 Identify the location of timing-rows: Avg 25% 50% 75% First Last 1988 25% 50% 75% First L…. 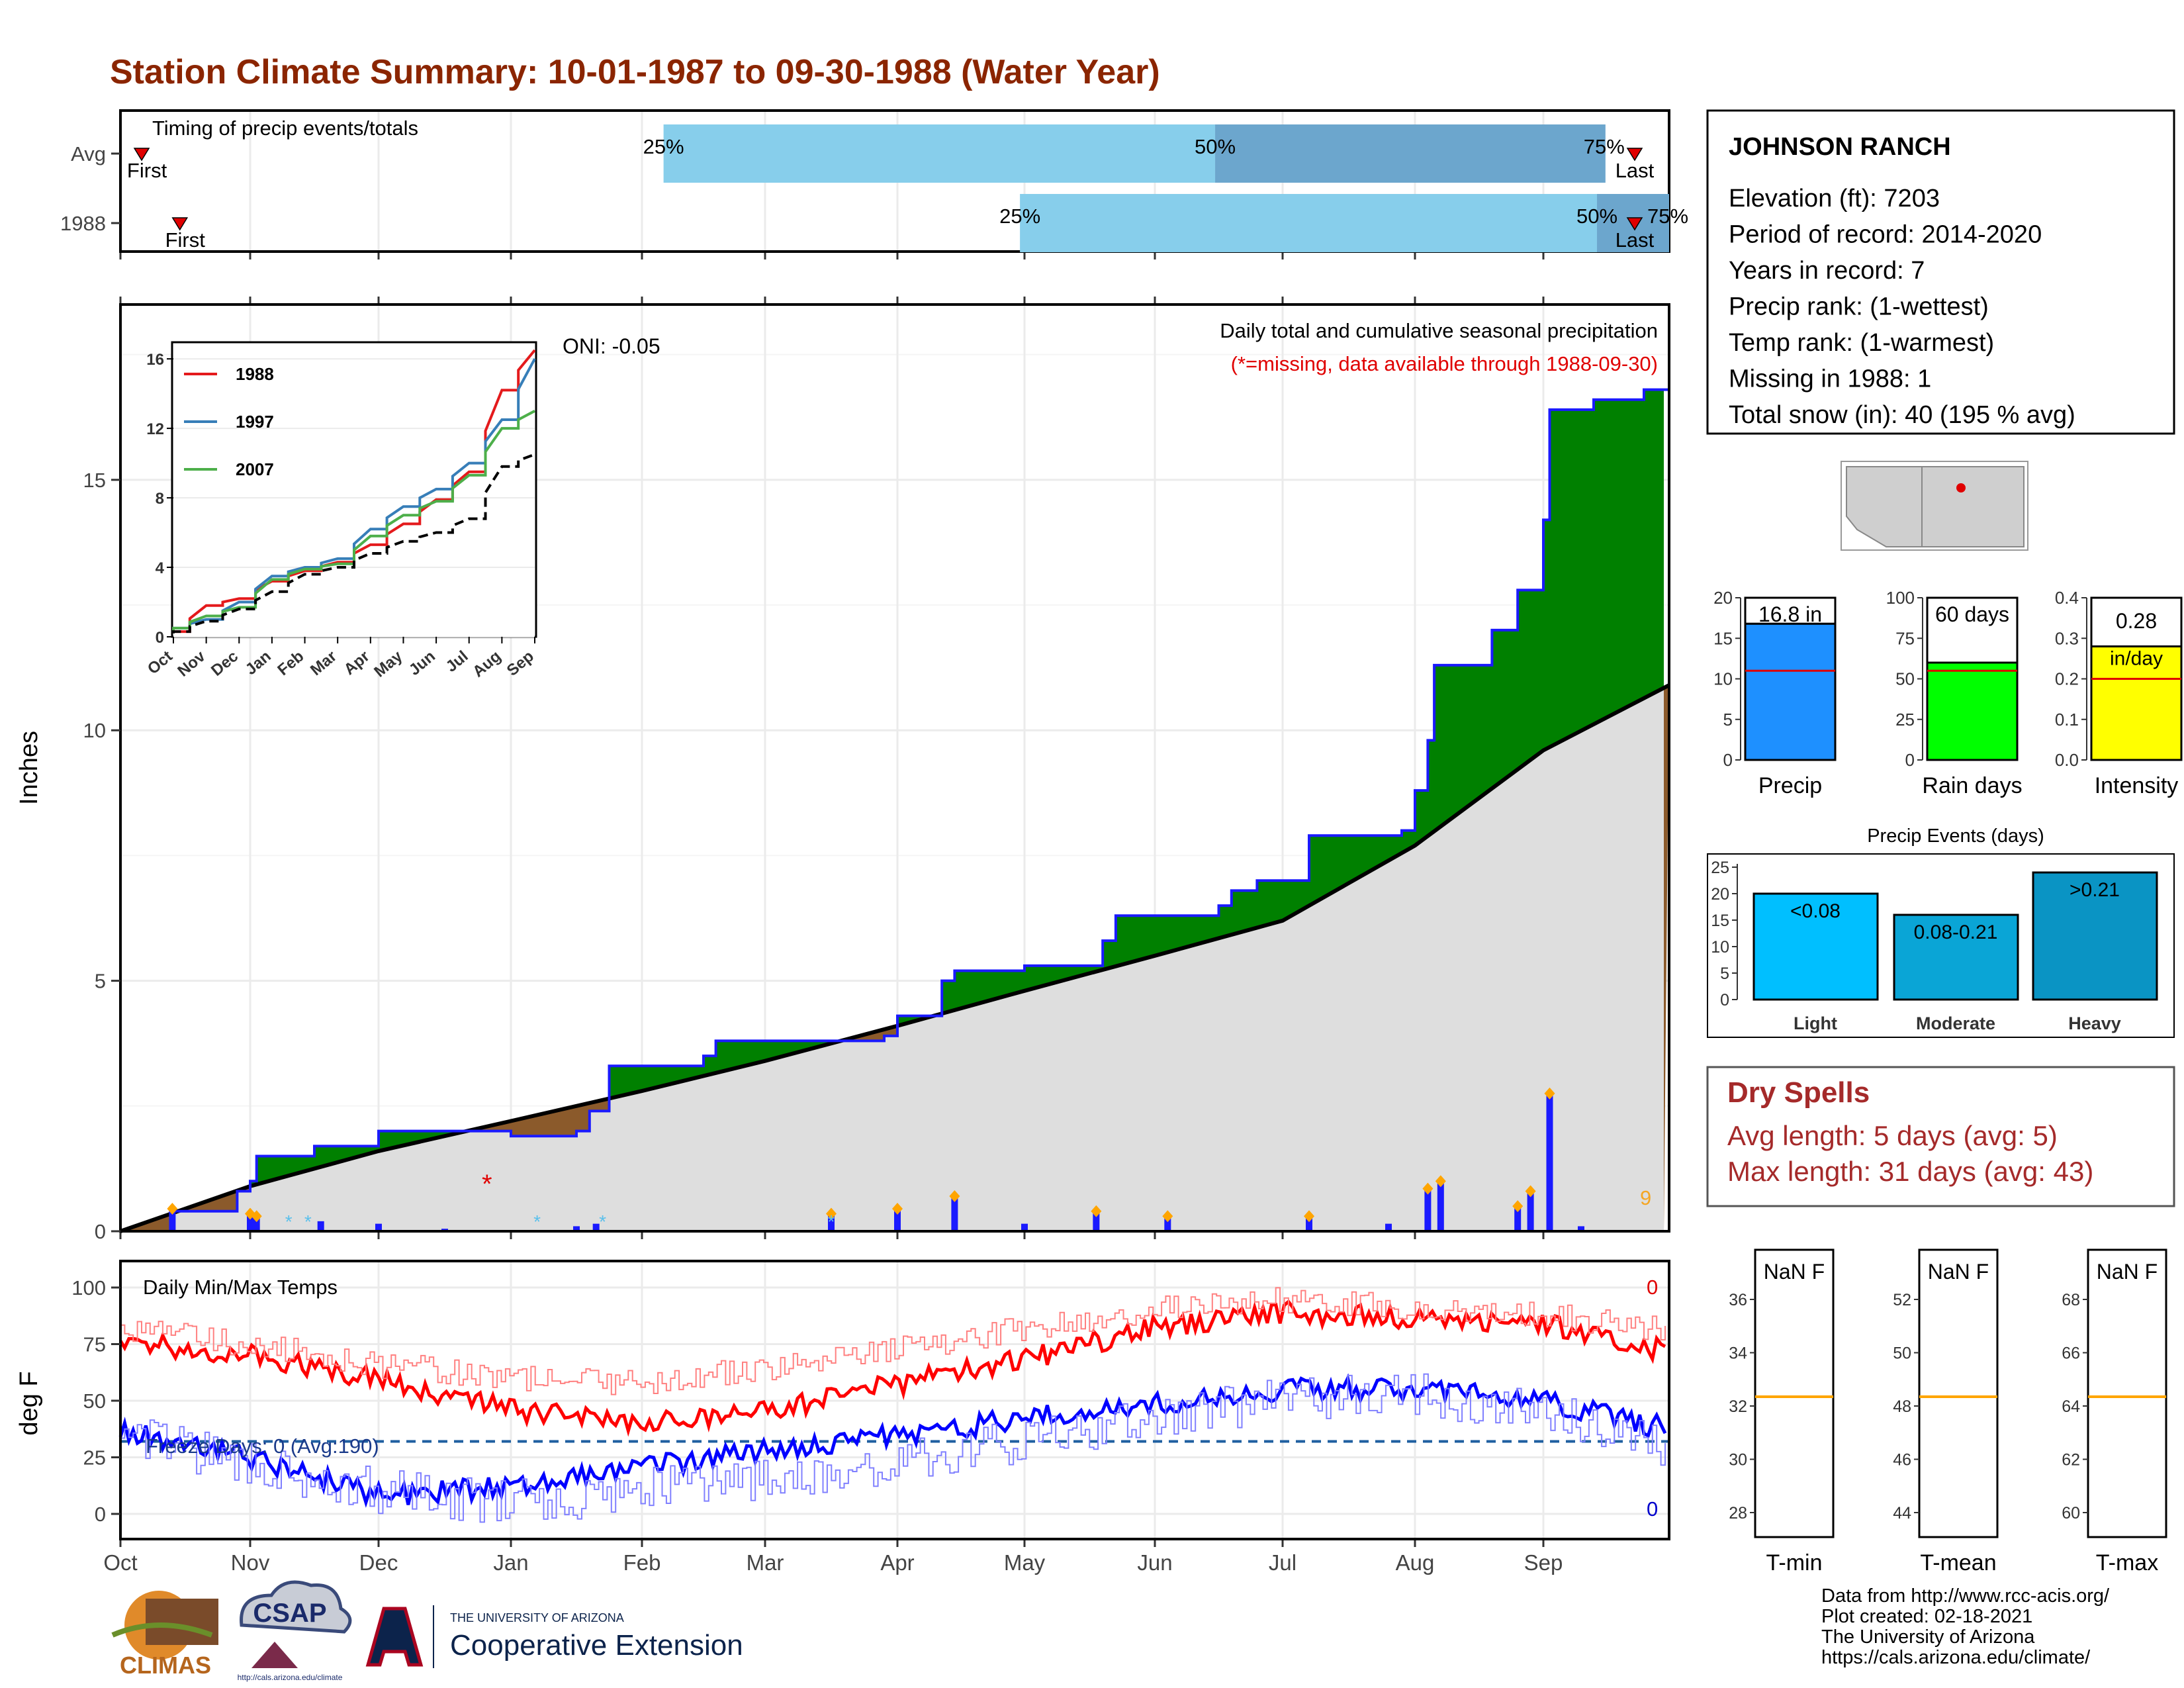
(874, 188).